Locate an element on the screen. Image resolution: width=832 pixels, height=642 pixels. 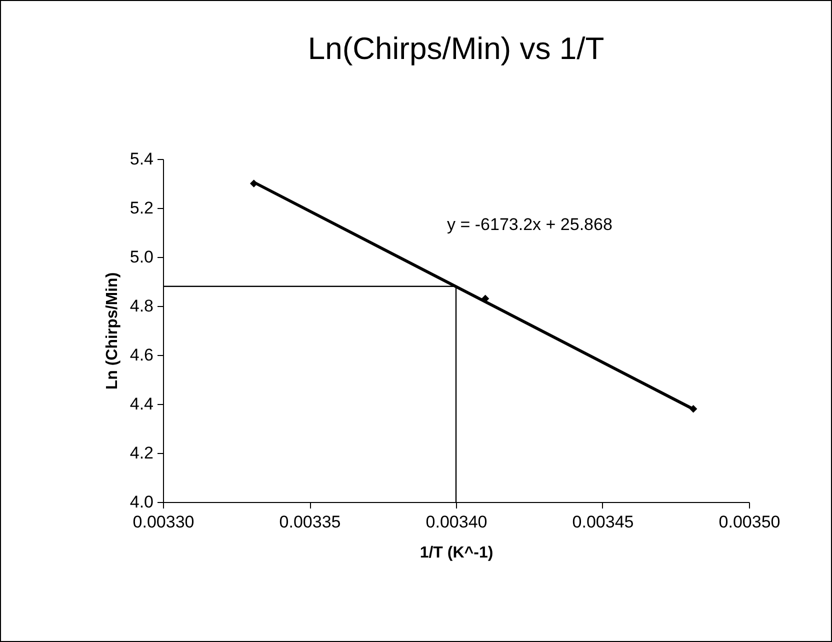
y-tick-label: 4.4 is located at coordinates (142, 404).